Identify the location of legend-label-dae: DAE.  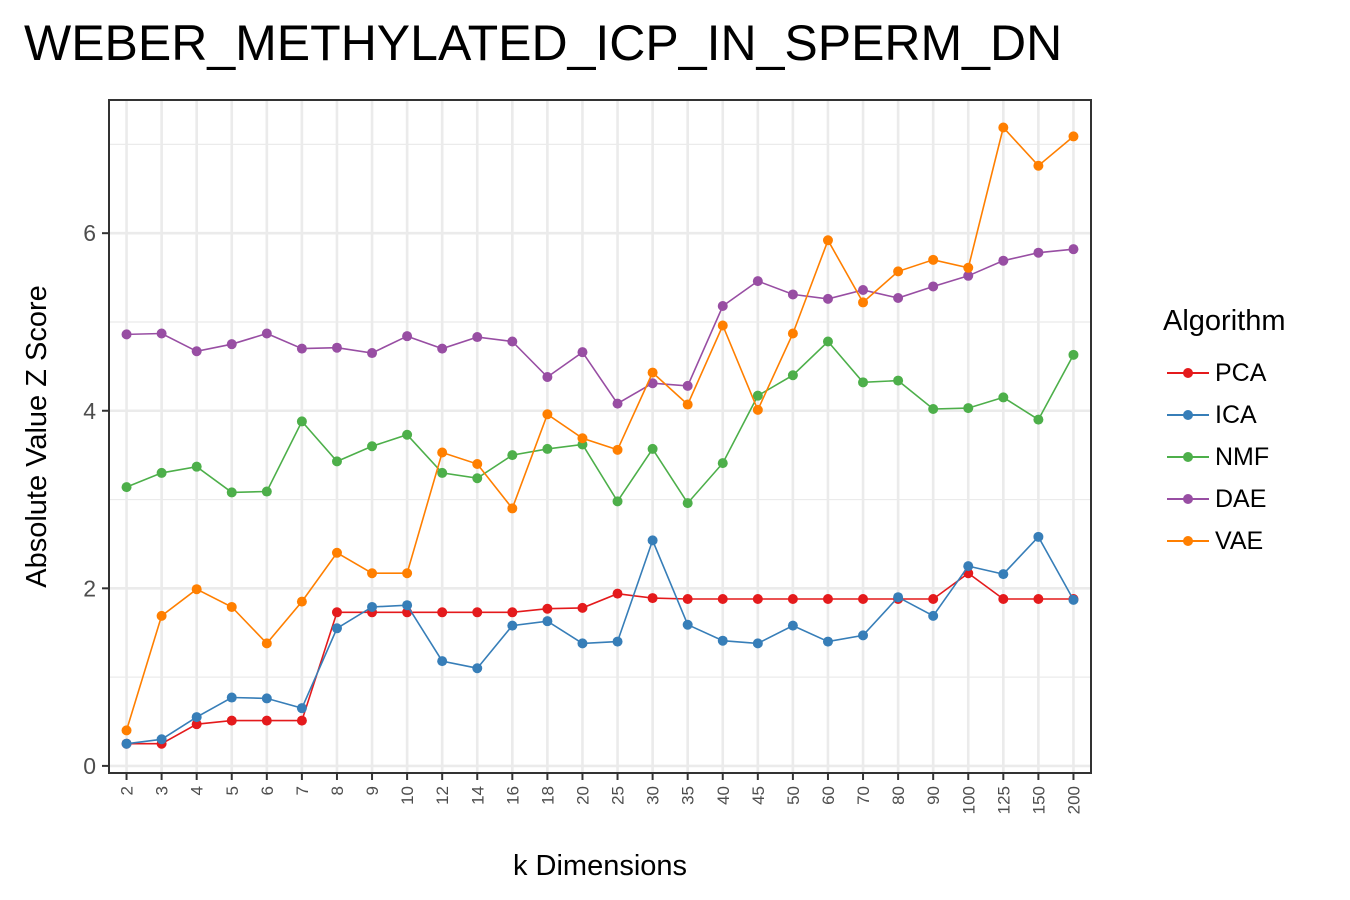
(1241, 498).